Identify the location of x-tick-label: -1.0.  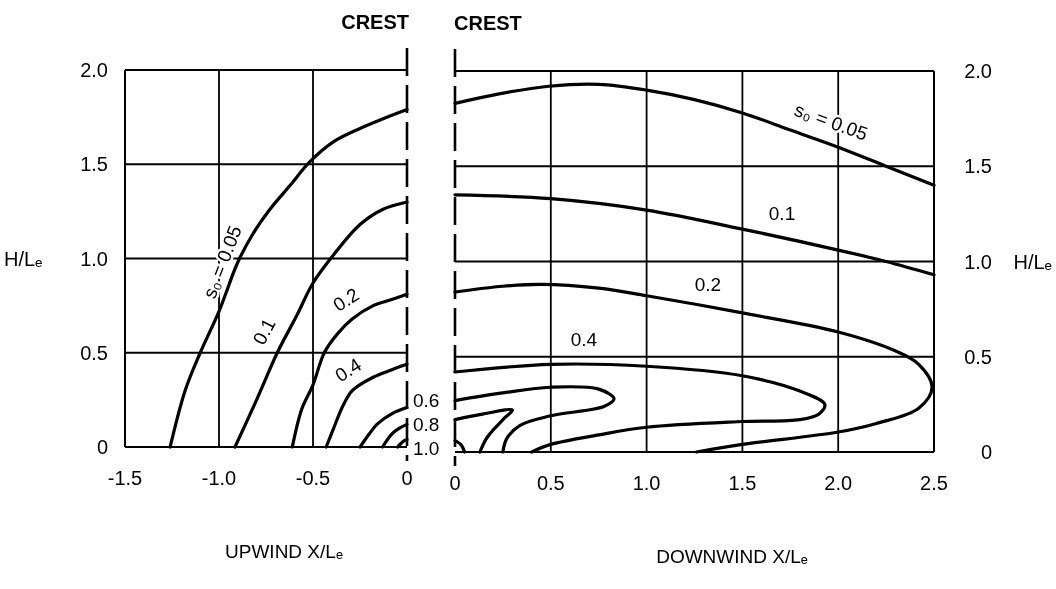
(219, 478).